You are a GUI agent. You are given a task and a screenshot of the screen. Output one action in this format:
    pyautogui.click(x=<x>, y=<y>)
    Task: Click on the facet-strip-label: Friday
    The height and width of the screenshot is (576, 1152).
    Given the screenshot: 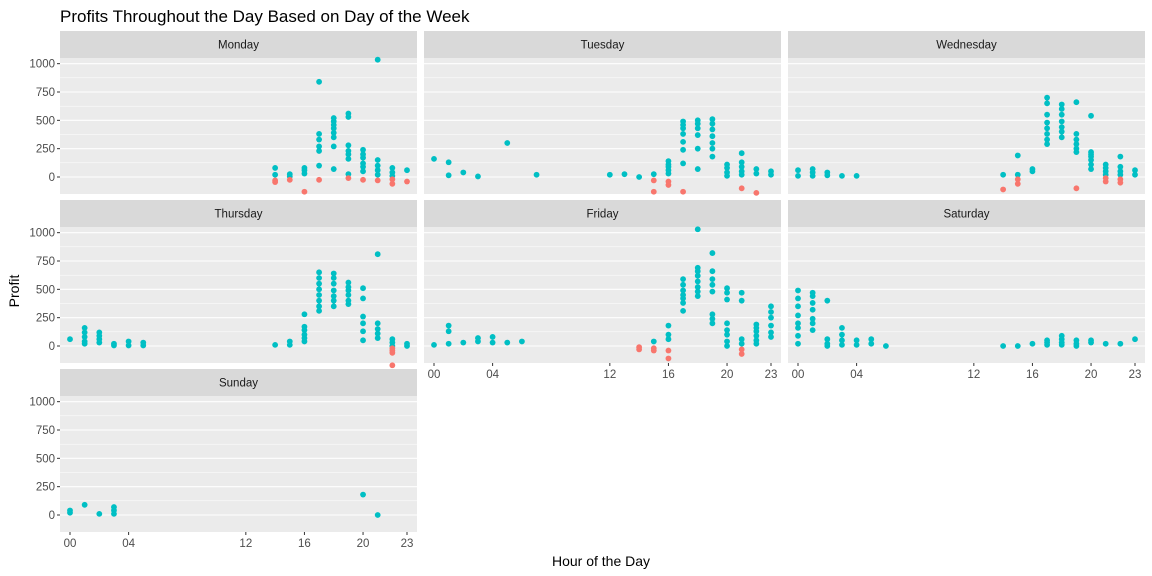 What is the action you would take?
    pyautogui.click(x=603, y=215)
    